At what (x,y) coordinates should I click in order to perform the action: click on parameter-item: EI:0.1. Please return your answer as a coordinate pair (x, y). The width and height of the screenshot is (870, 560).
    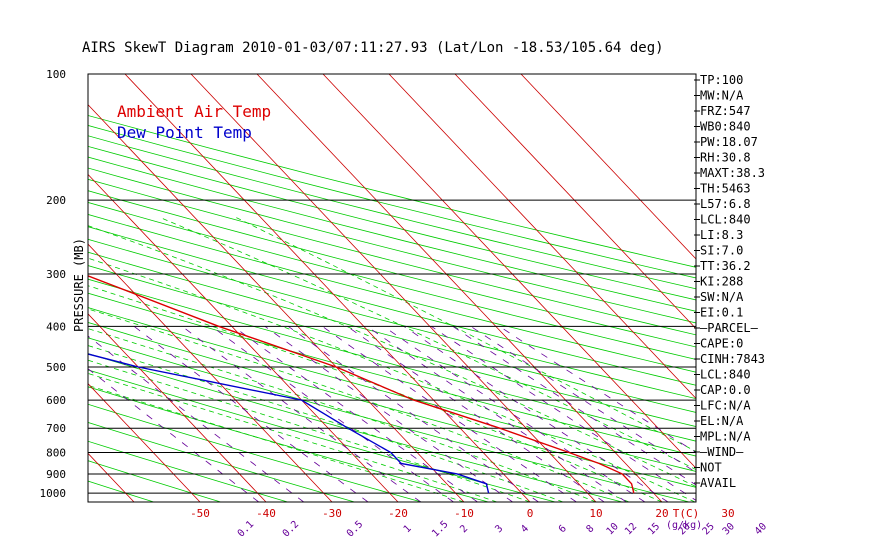
    Looking at the image, I should click on (721, 313).